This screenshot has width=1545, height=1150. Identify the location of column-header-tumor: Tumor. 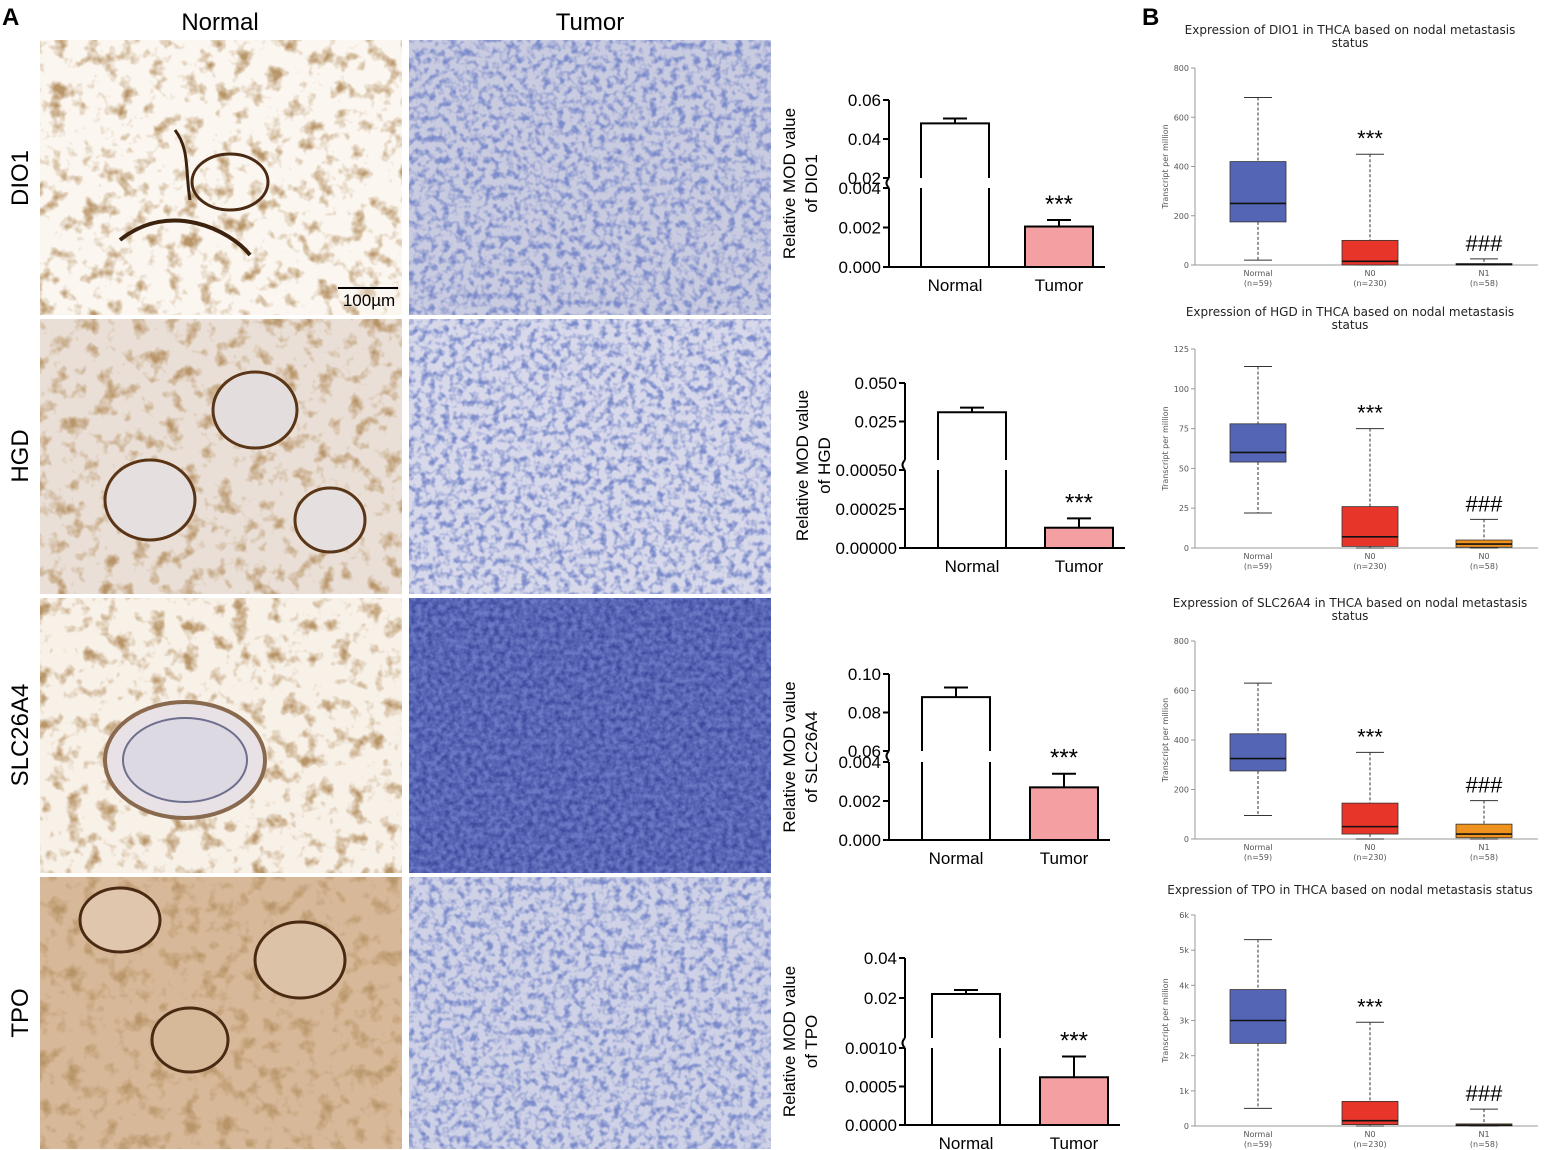
(590, 22).